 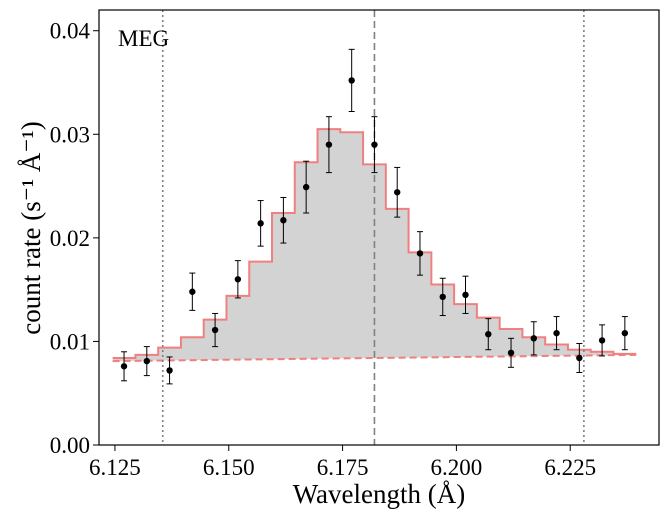 What do you see at coordinates (70, 31) in the screenshot?
I see `y-tick-label: 0.04` at bounding box center [70, 31].